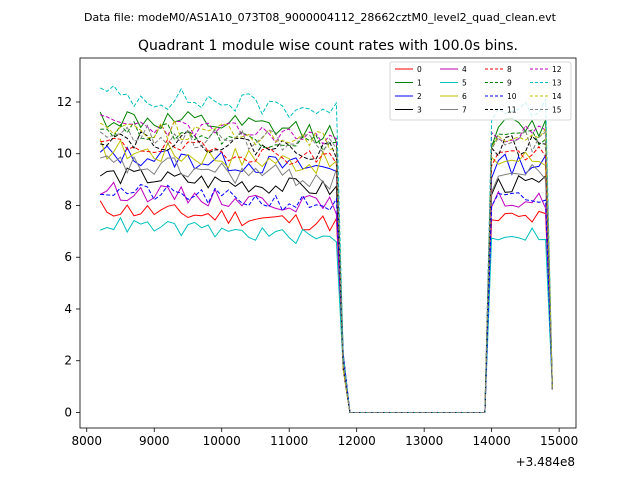 The image size is (640, 480). Describe the element at coordinates (557, 83) in the screenshot. I see `legend-label-13: 13` at that location.